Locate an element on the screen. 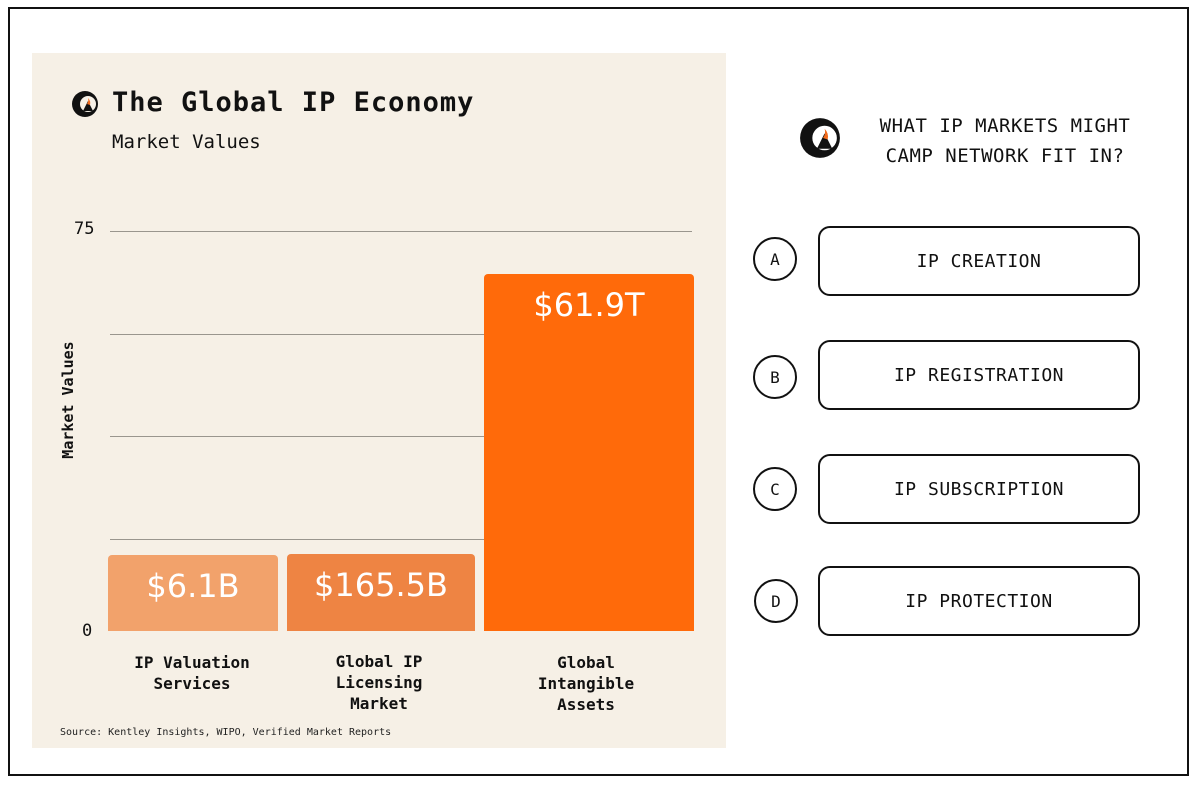 The image size is (1199, 786). category-label: Global IP Licensing Market is located at coordinates (379, 682).